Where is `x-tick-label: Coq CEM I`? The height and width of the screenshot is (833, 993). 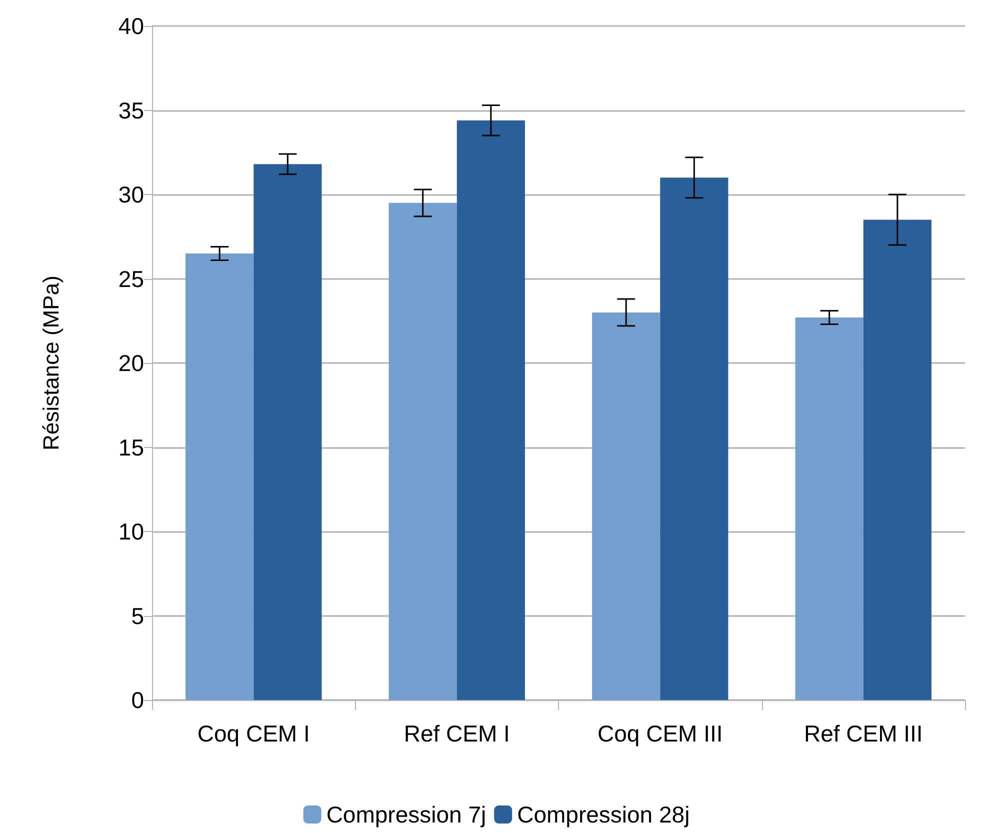 x-tick-label: Coq CEM I is located at coordinates (253, 733).